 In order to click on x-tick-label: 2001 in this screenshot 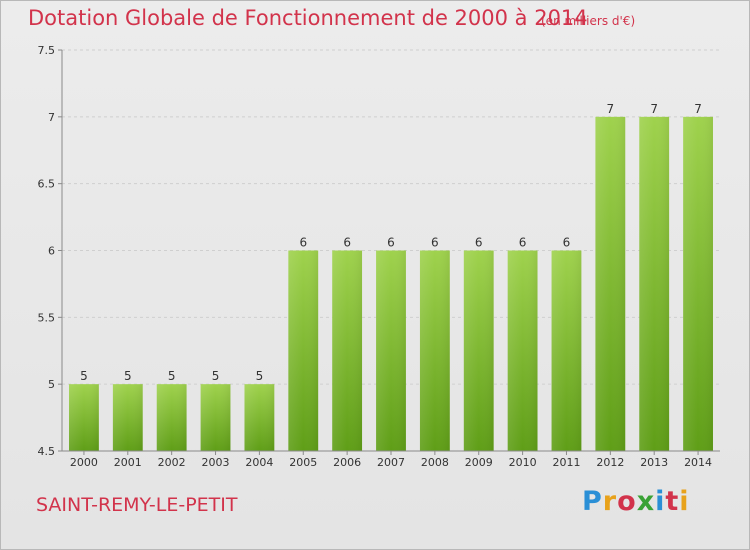, I will do `click(128, 462)`.